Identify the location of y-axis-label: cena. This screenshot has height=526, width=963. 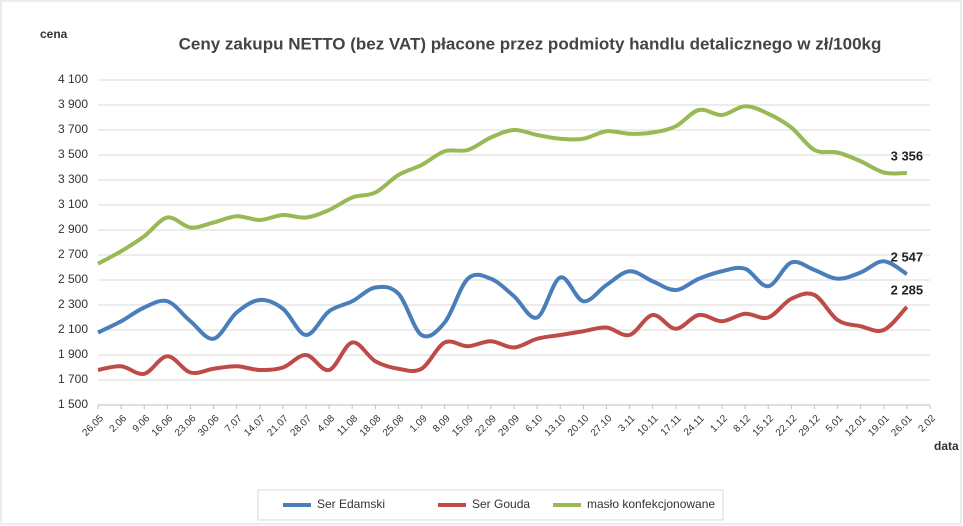
(54, 34).